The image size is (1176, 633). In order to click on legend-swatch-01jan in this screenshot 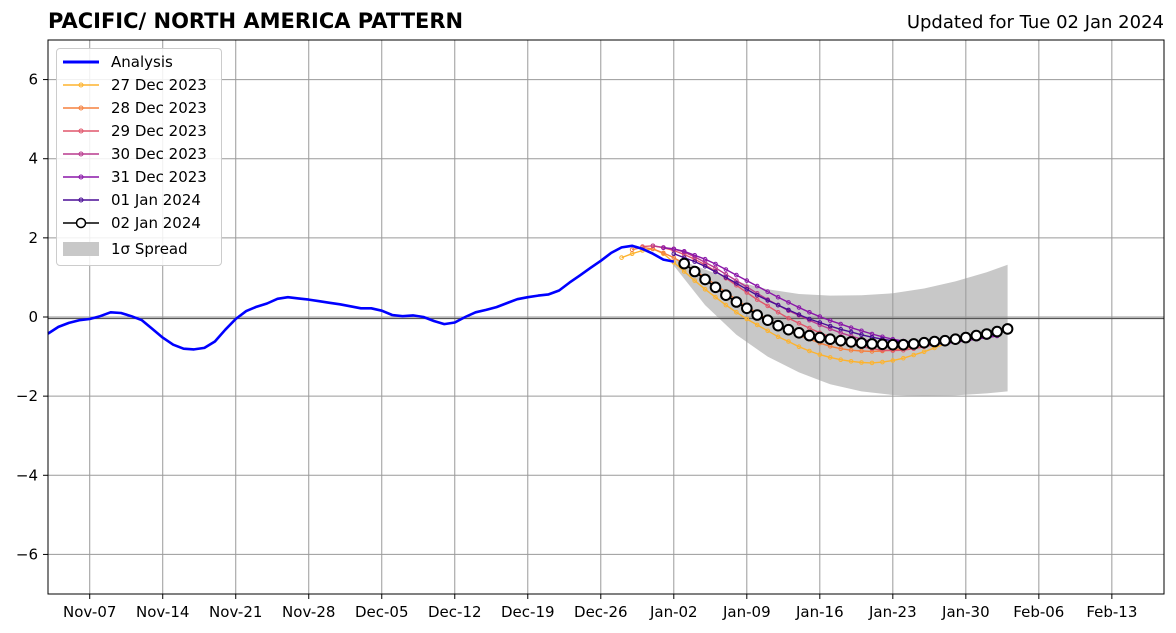, I will do `click(81, 200)`.